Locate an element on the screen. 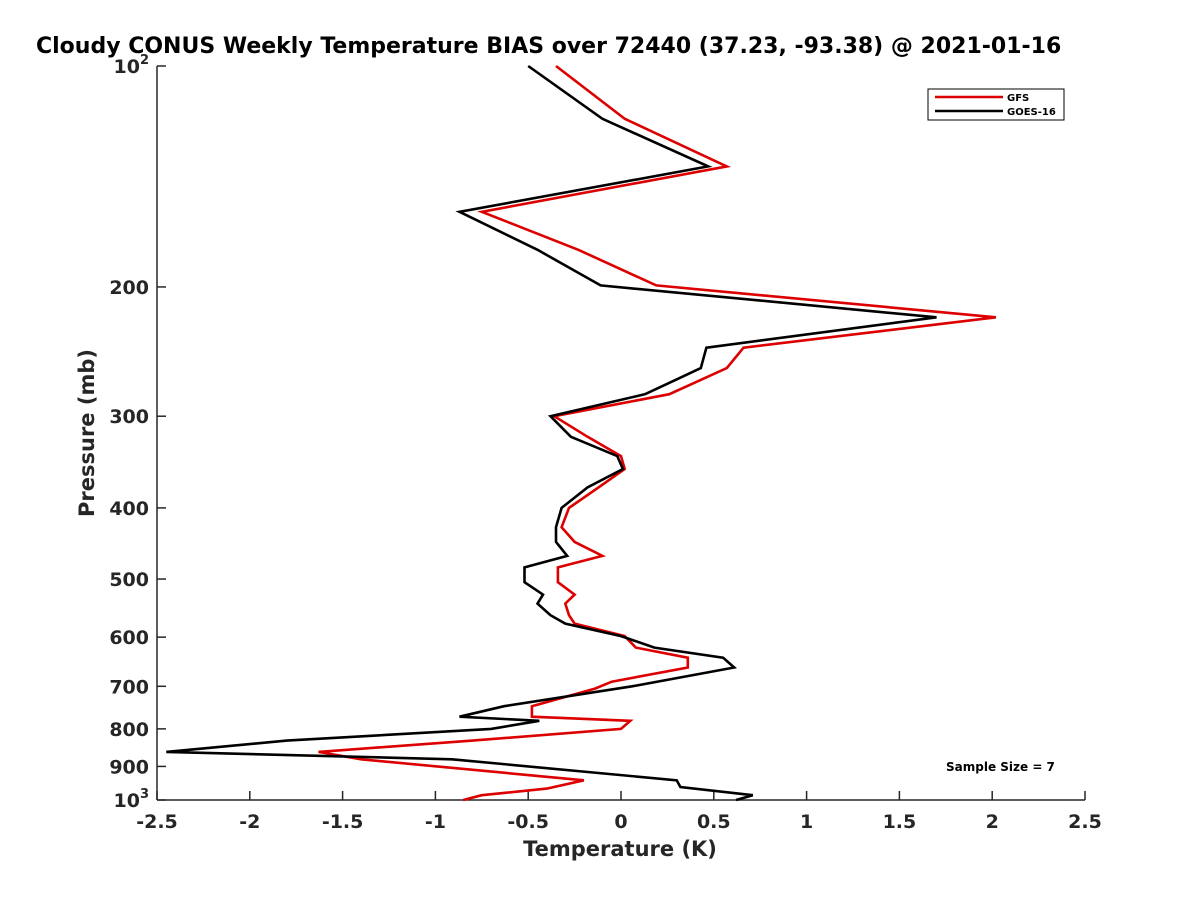 The width and height of the screenshot is (1200, 900). x-tick-label: 2.5 is located at coordinates (1085, 822).